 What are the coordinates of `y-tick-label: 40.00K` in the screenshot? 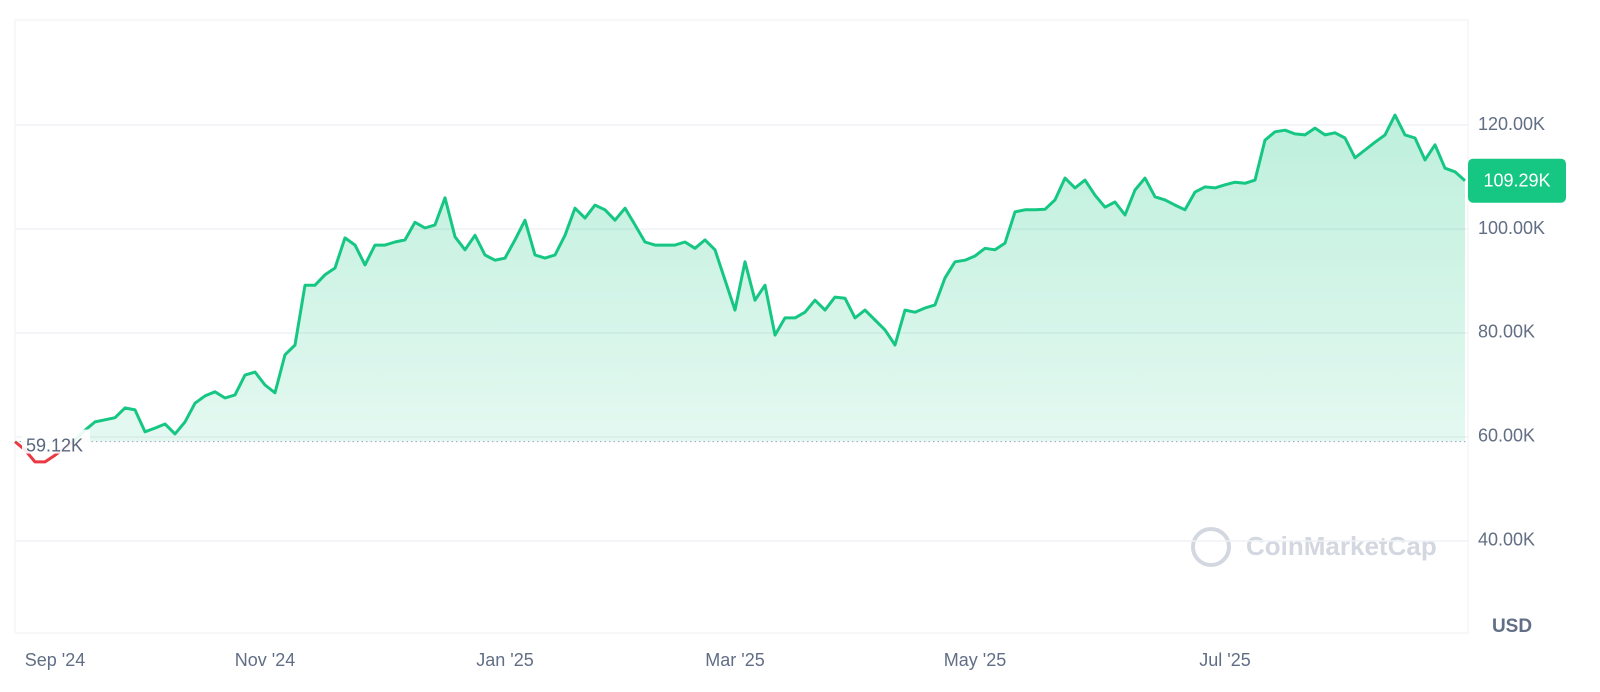 It's located at (1506, 540).